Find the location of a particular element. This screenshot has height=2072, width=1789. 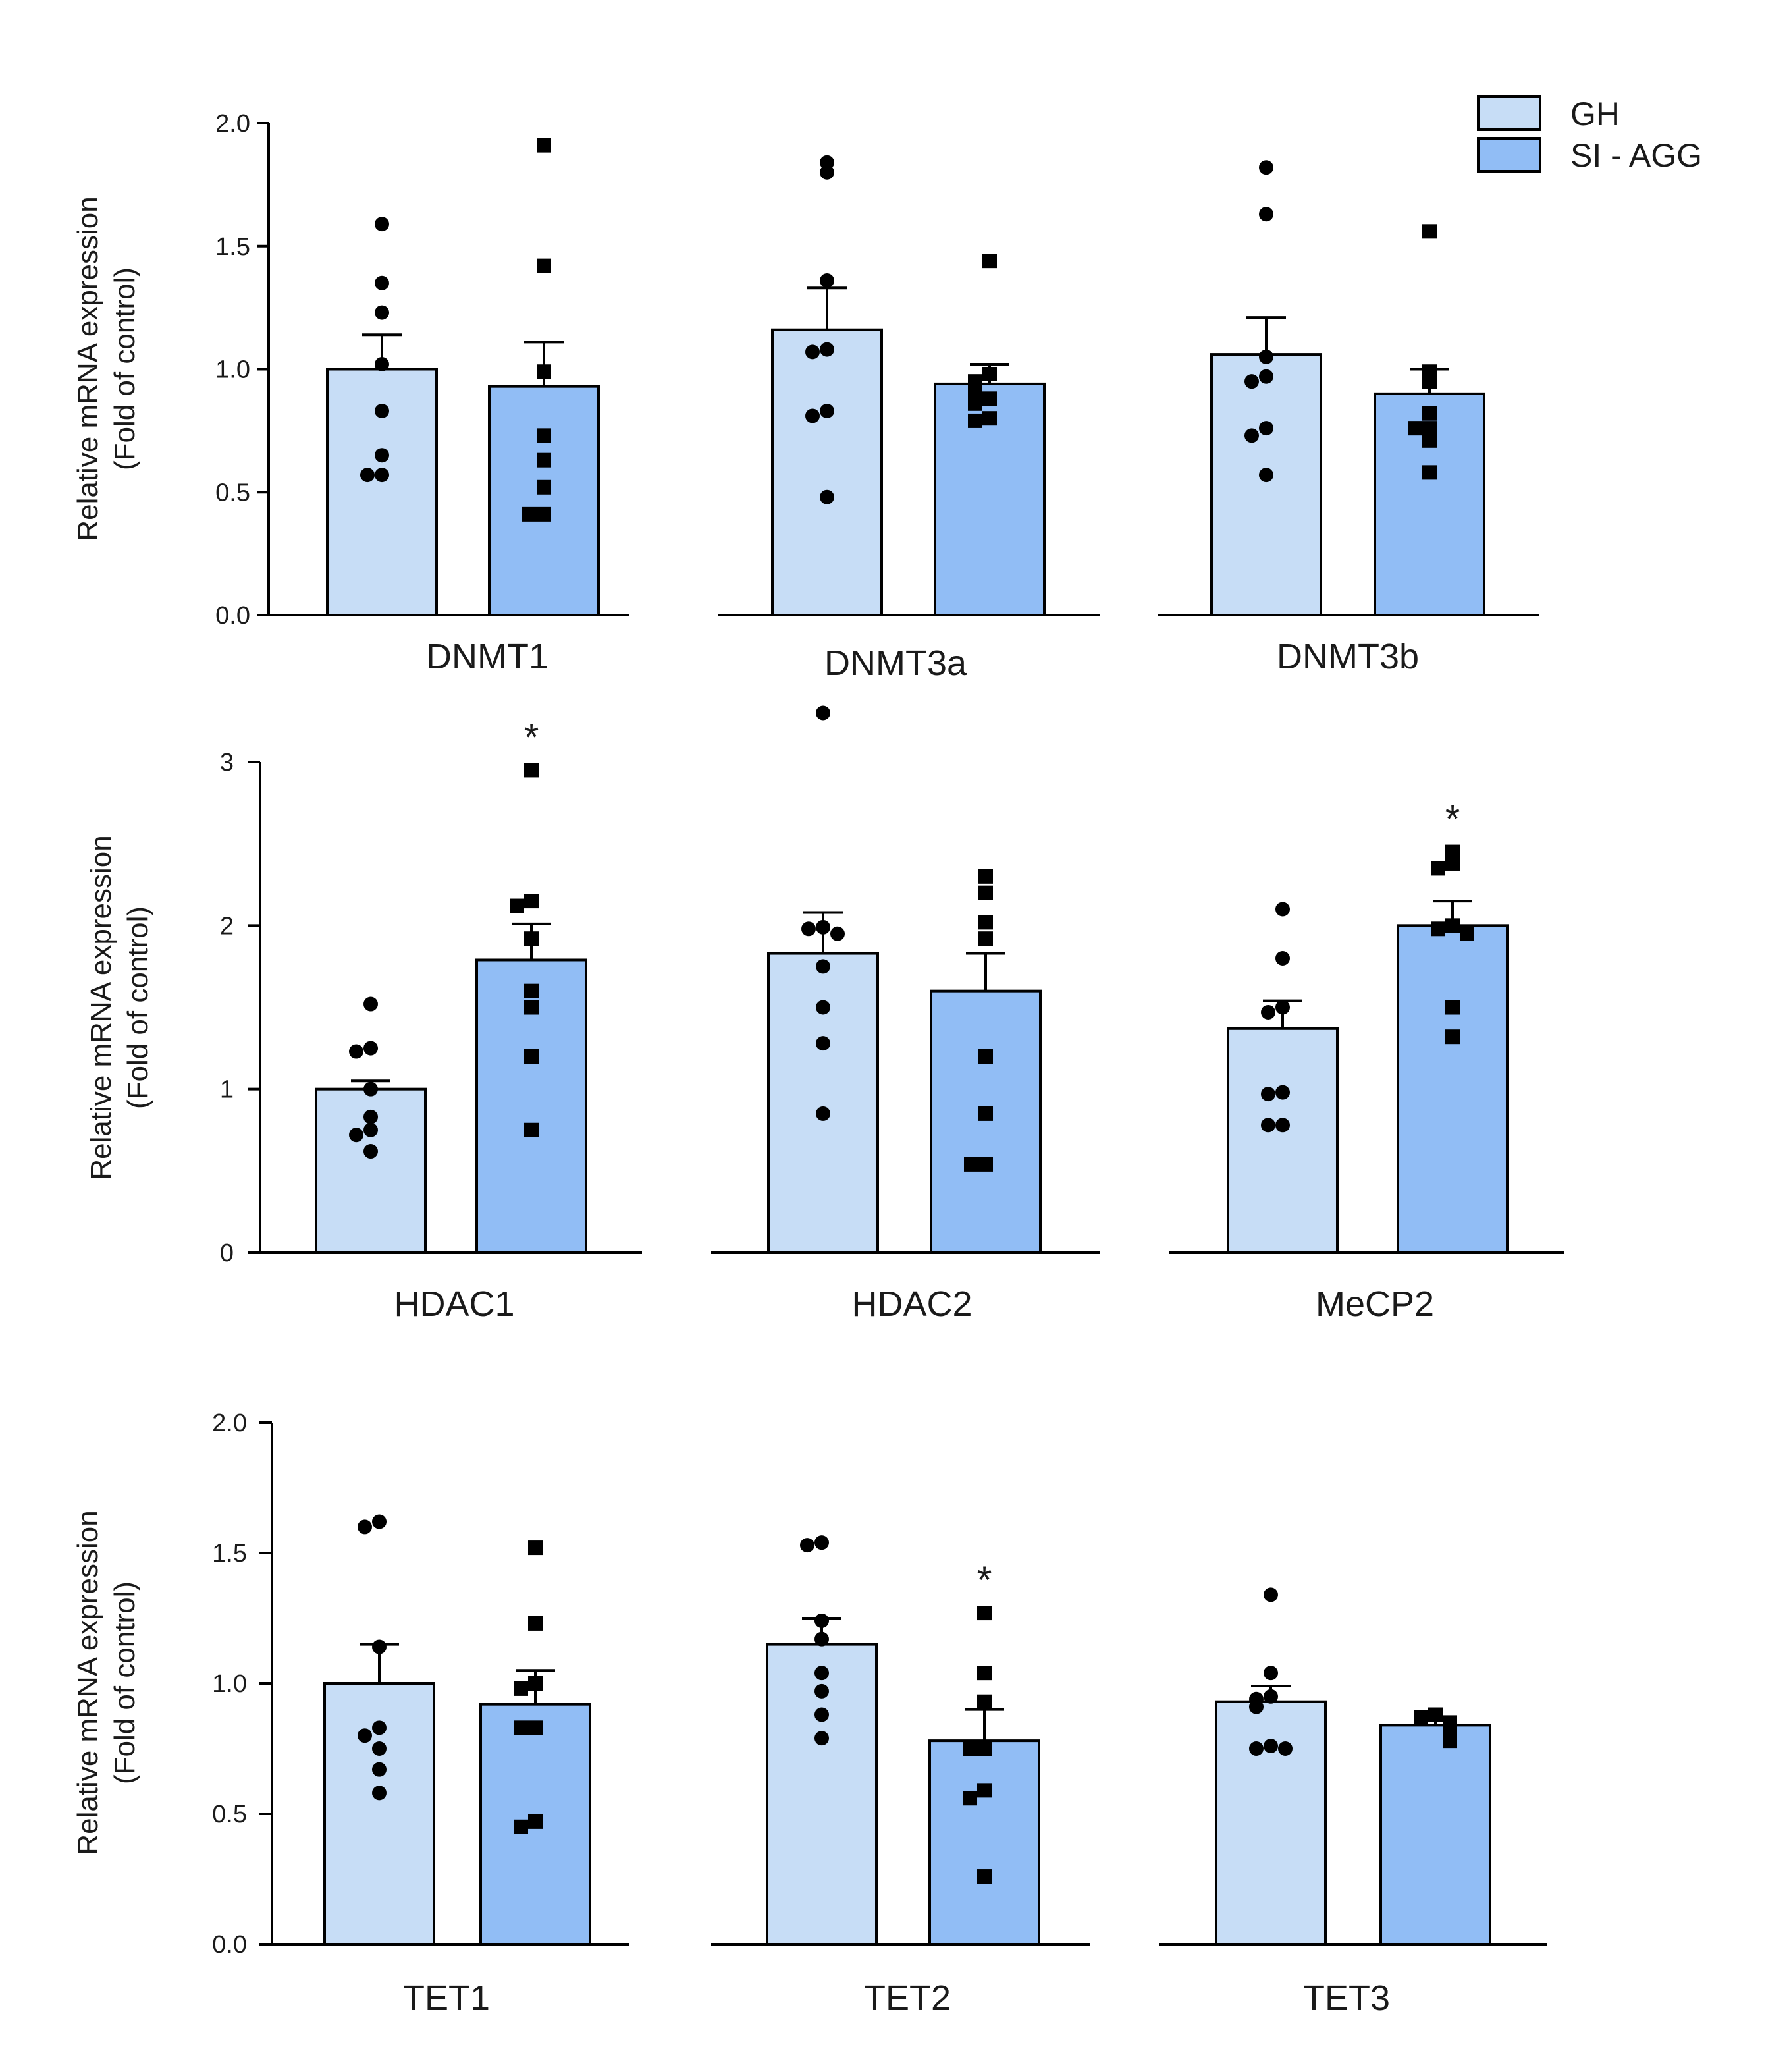

gene-label: TET2 is located at coordinates (908, 1998).